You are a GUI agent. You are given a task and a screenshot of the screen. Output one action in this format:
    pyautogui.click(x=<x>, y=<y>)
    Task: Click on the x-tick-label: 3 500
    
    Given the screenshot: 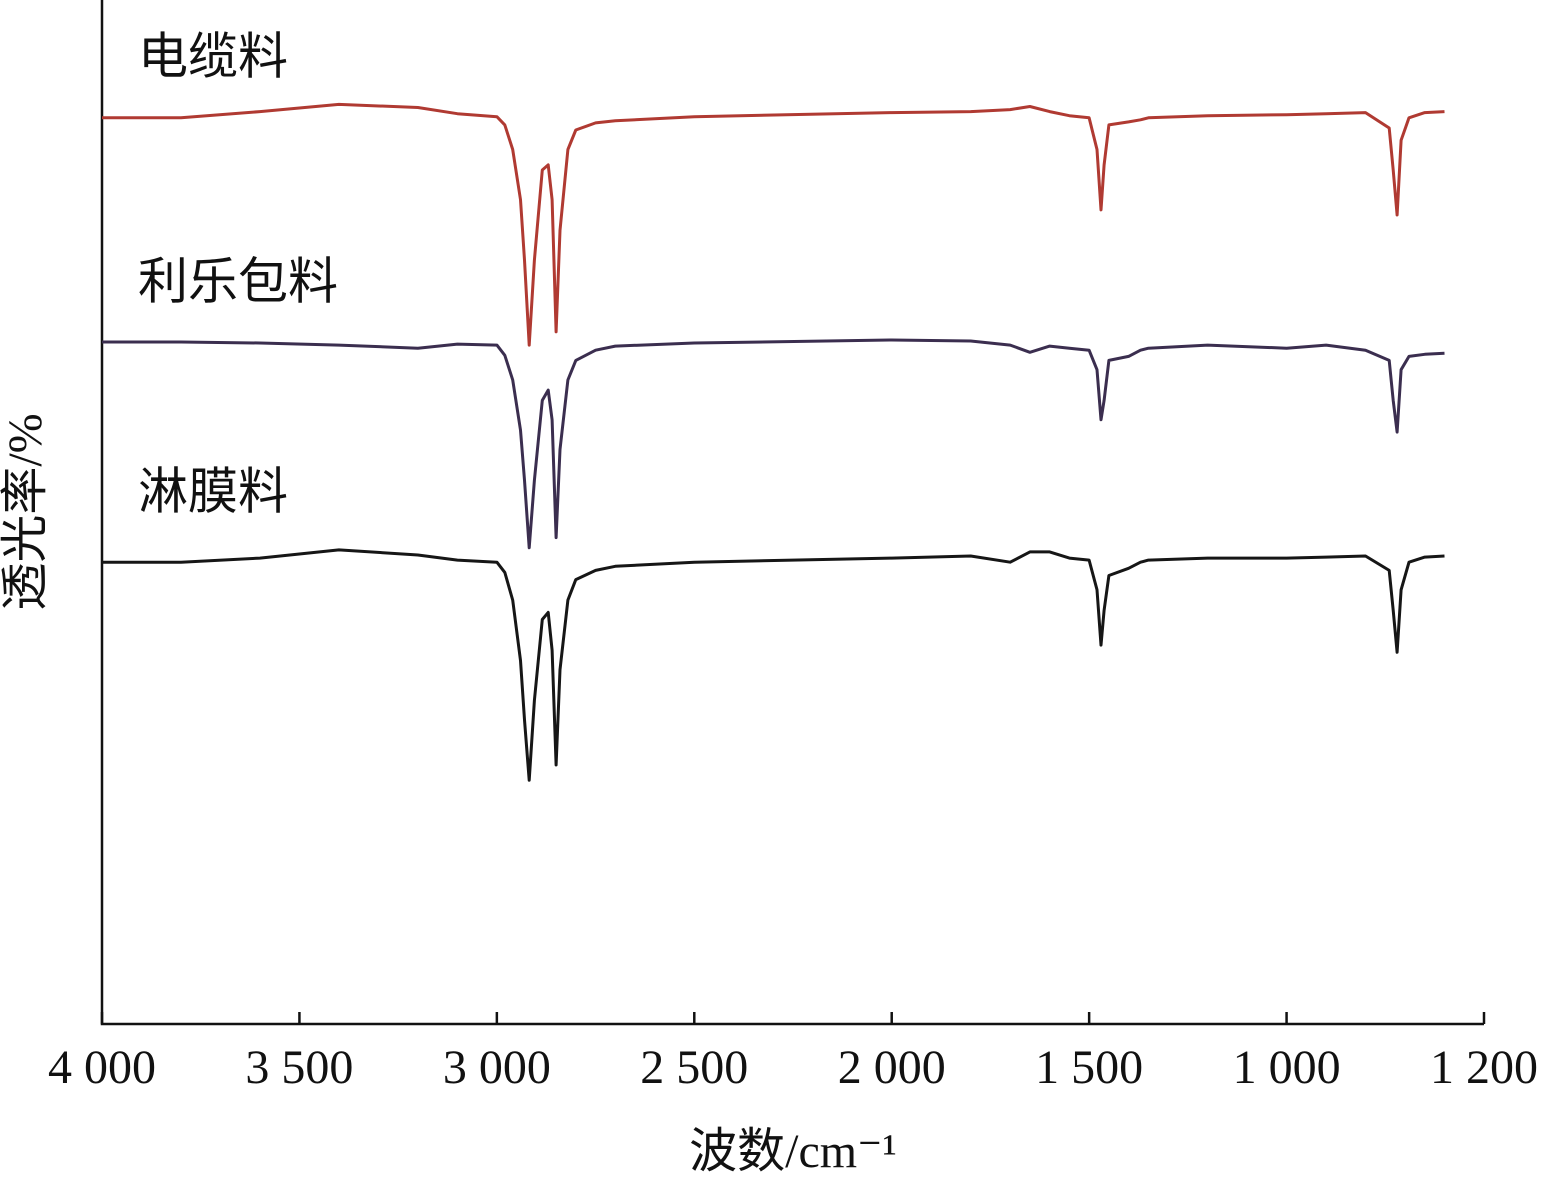 What is the action you would take?
    pyautogui.click(x=299, y=1067)
    